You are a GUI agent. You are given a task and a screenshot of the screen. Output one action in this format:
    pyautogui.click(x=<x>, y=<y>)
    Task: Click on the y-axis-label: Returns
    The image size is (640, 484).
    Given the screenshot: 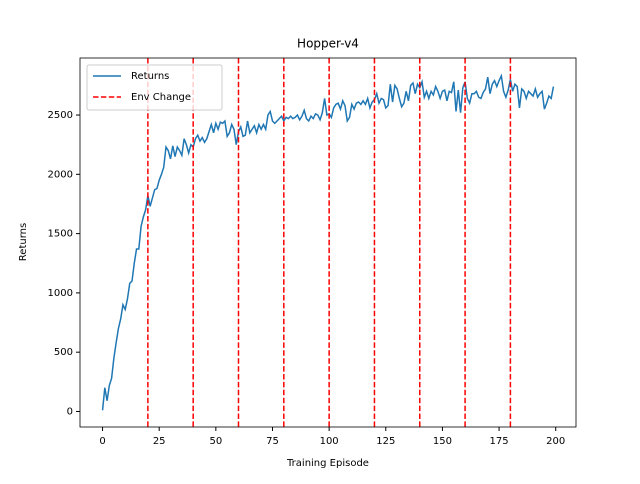 What is the action you would take?
    pyautogui.click(x=23, y=242)
    